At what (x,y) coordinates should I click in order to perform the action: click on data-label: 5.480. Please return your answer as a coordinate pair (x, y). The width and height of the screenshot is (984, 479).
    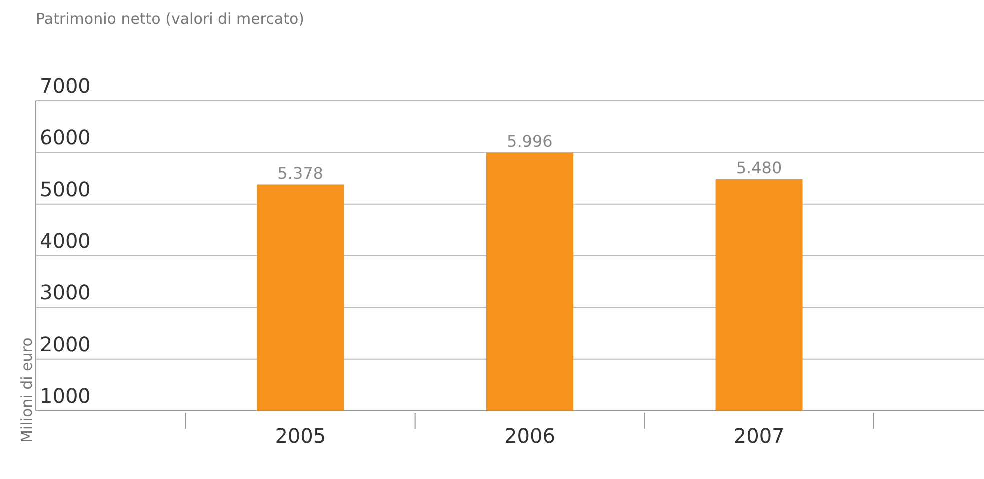
    Looking at the image, I should click on (759, 168).